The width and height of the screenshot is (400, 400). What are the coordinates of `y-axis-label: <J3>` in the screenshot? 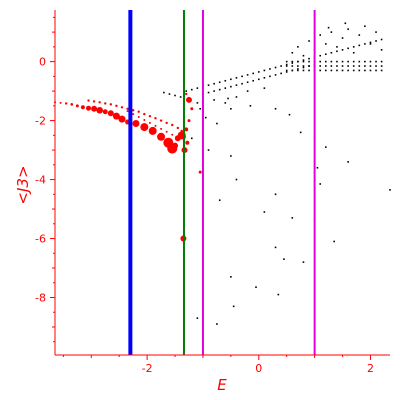 It's located at (23, 184).